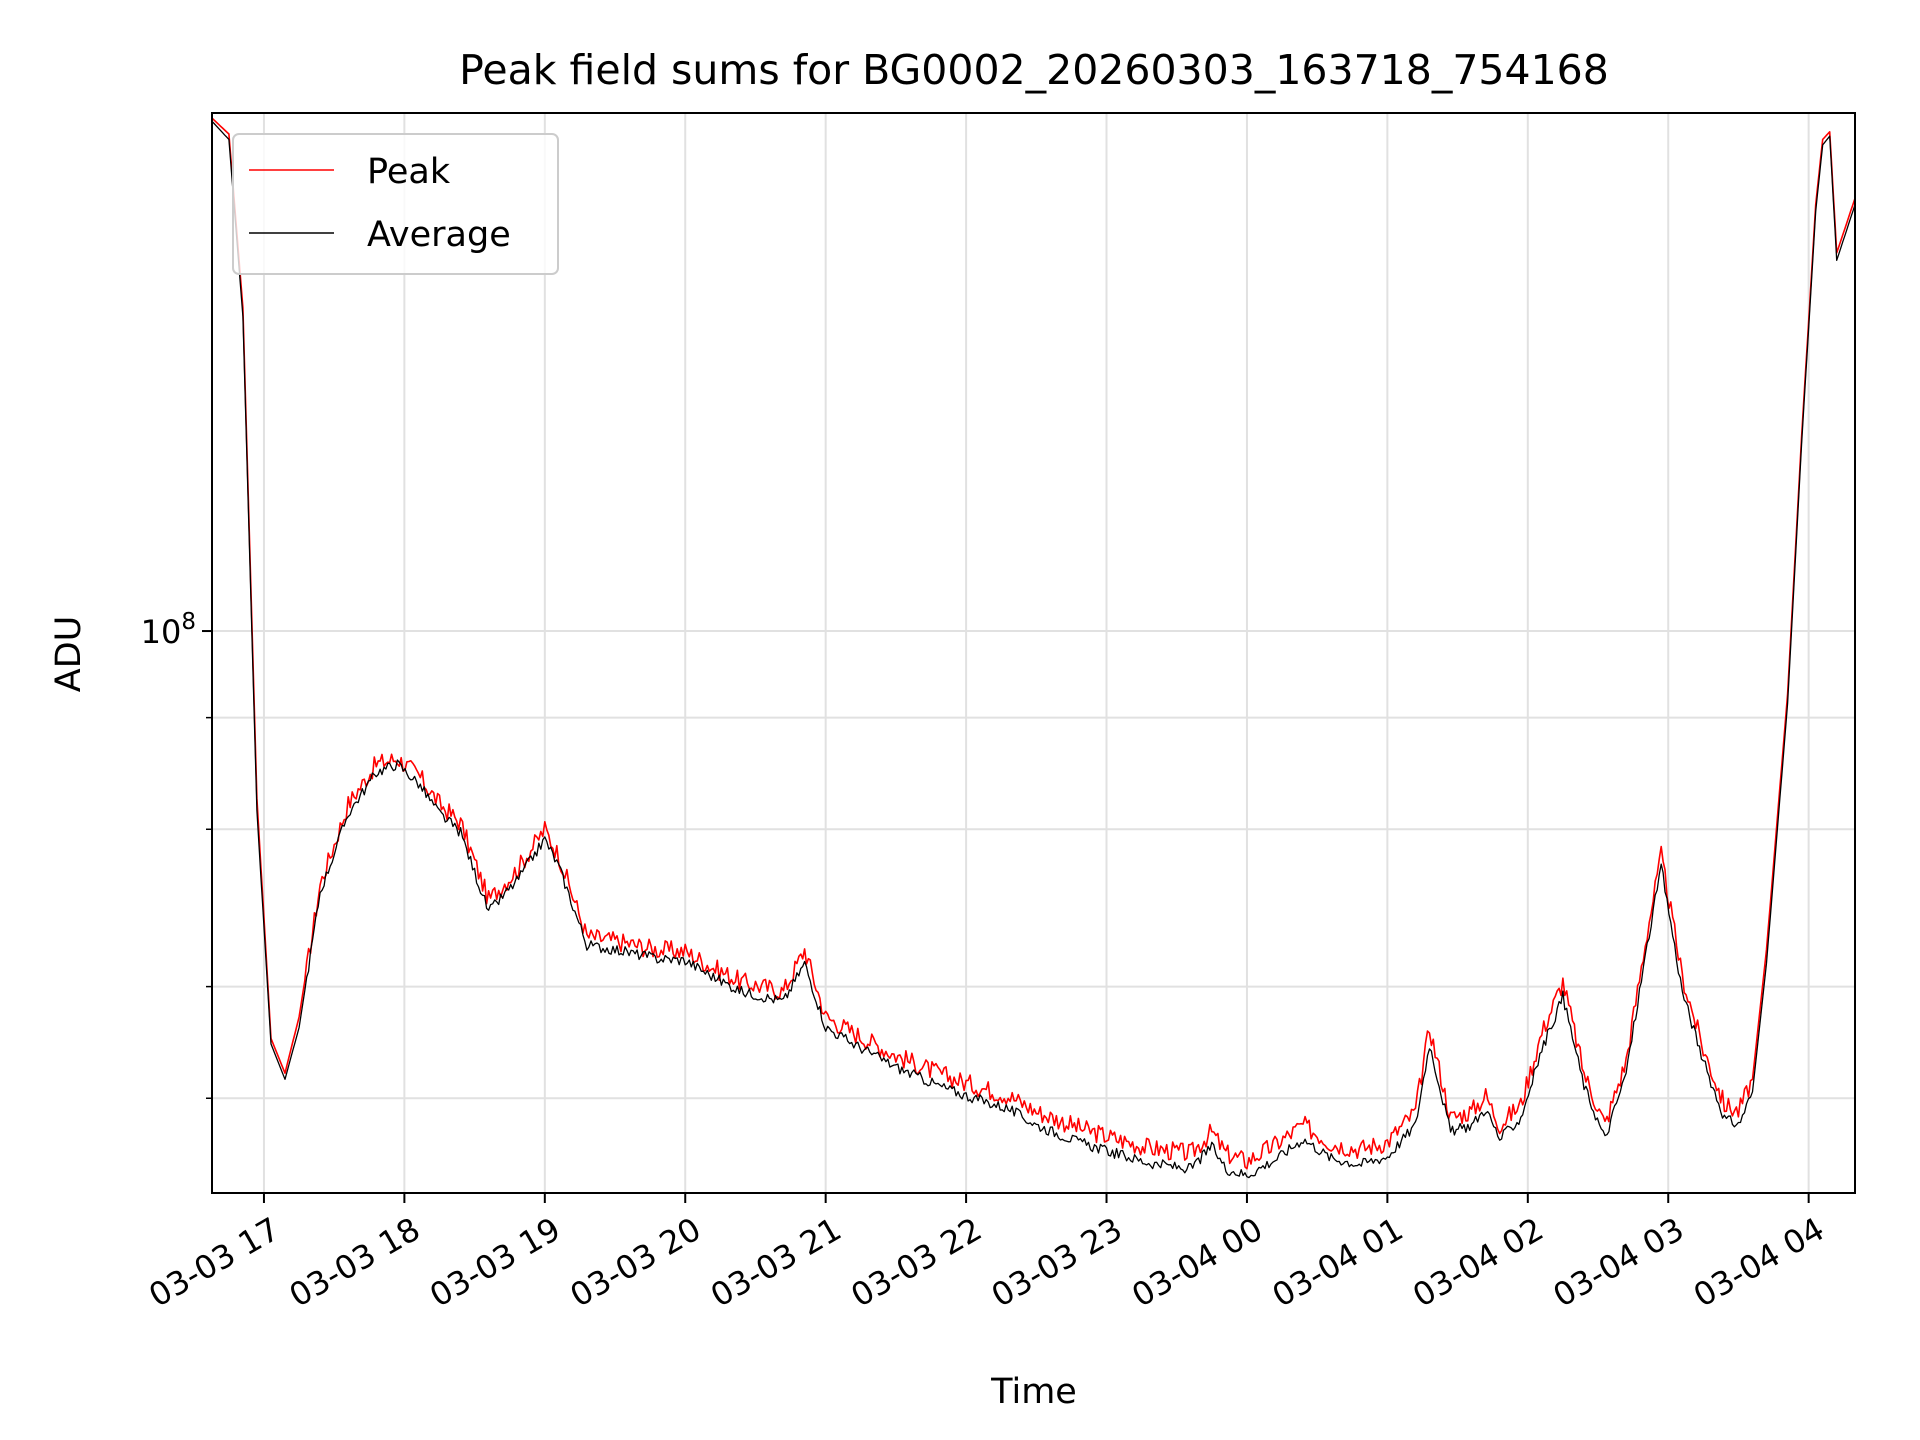 This screenshot has height=1440, width=1920. Describe the element at coordinates (69, 654) in the screenshot. I see `y-axis-label: ADU` at that location.